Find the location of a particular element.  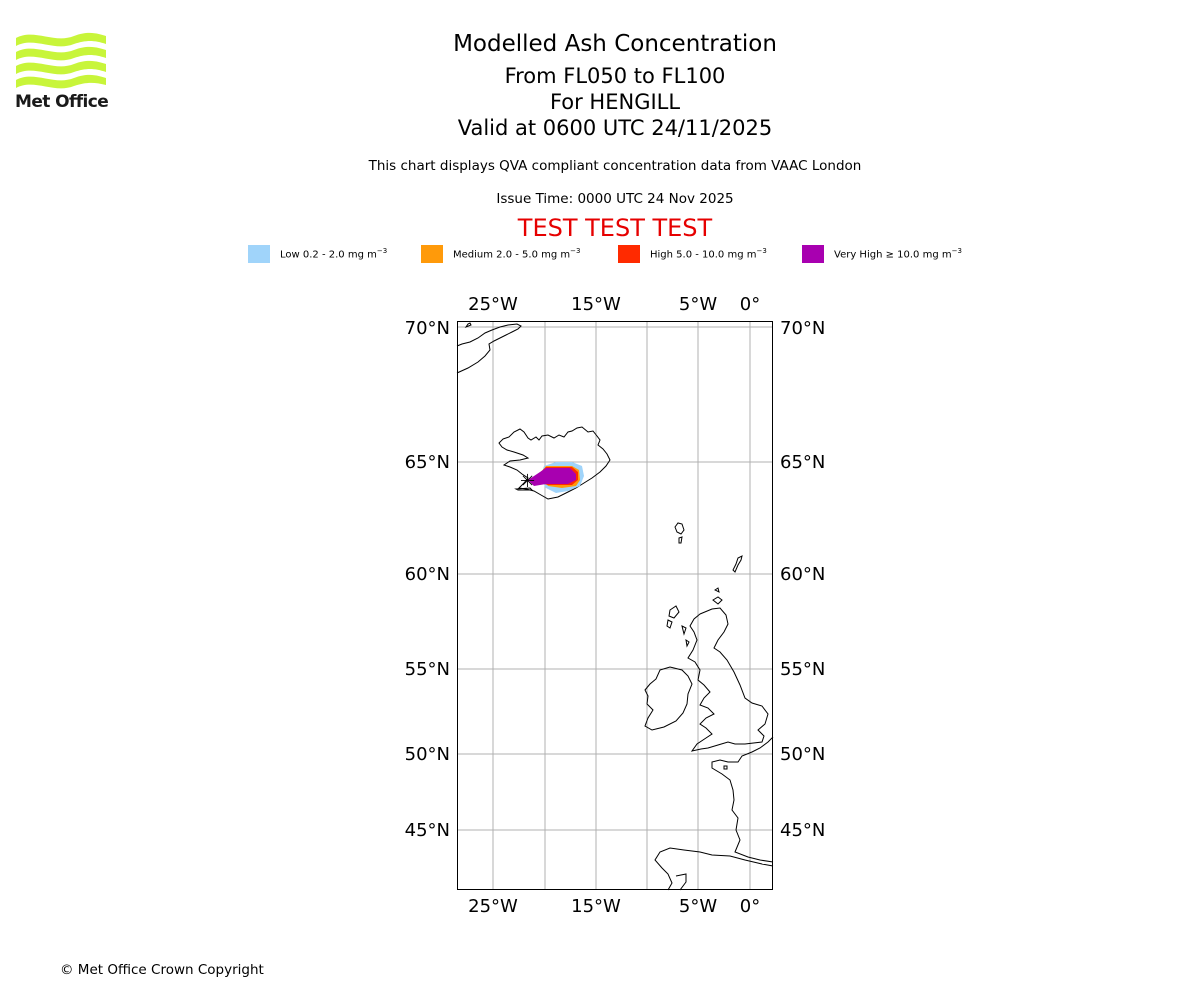

map-gridlines is located at coordinates (615, 605).